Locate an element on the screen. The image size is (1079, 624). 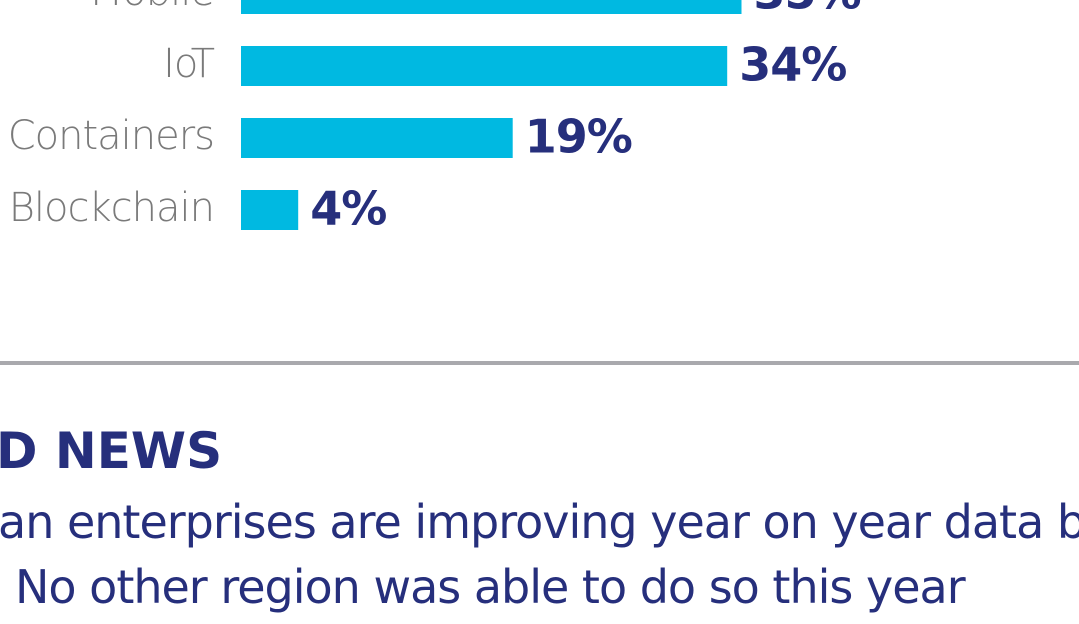
value-label: 4% is located at coordinates (348, 209).